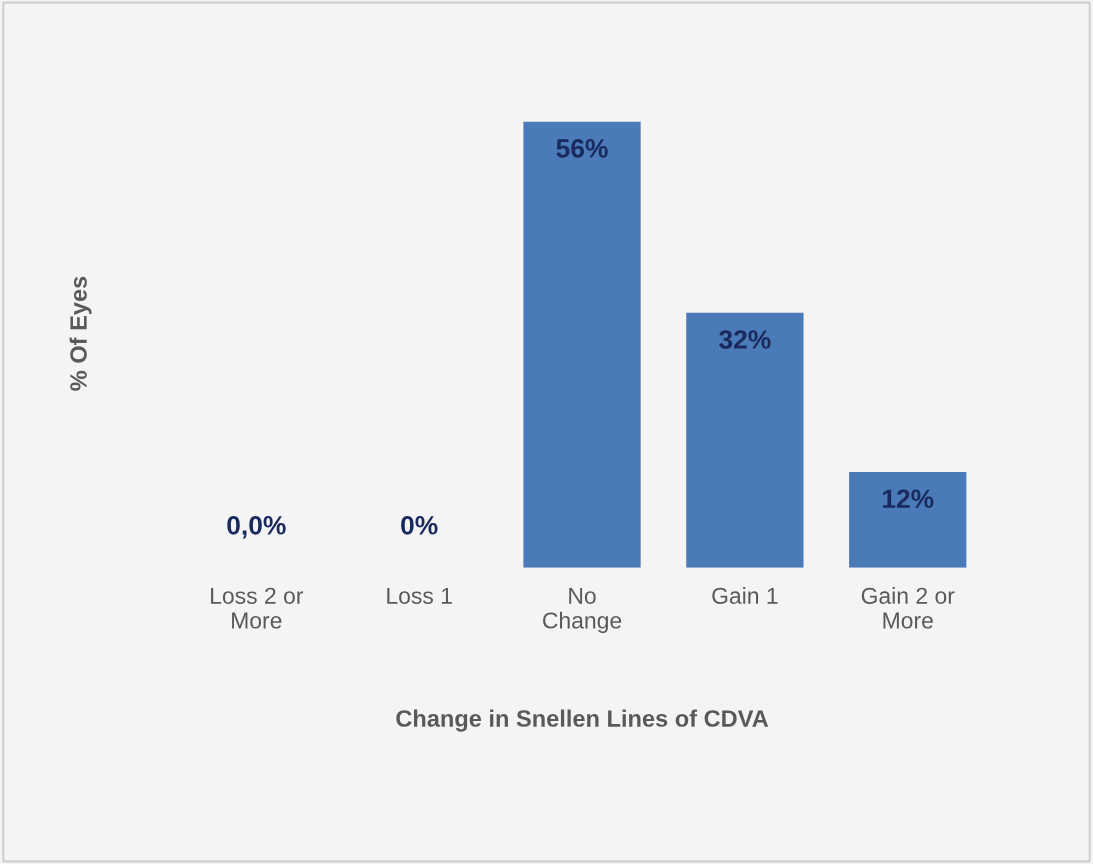 Image resolution: width=1093 pixels, height=864 pixels. Describe the element at coordinates (582, 148) in the screenshot. I see `data-label: 56%` at that location.